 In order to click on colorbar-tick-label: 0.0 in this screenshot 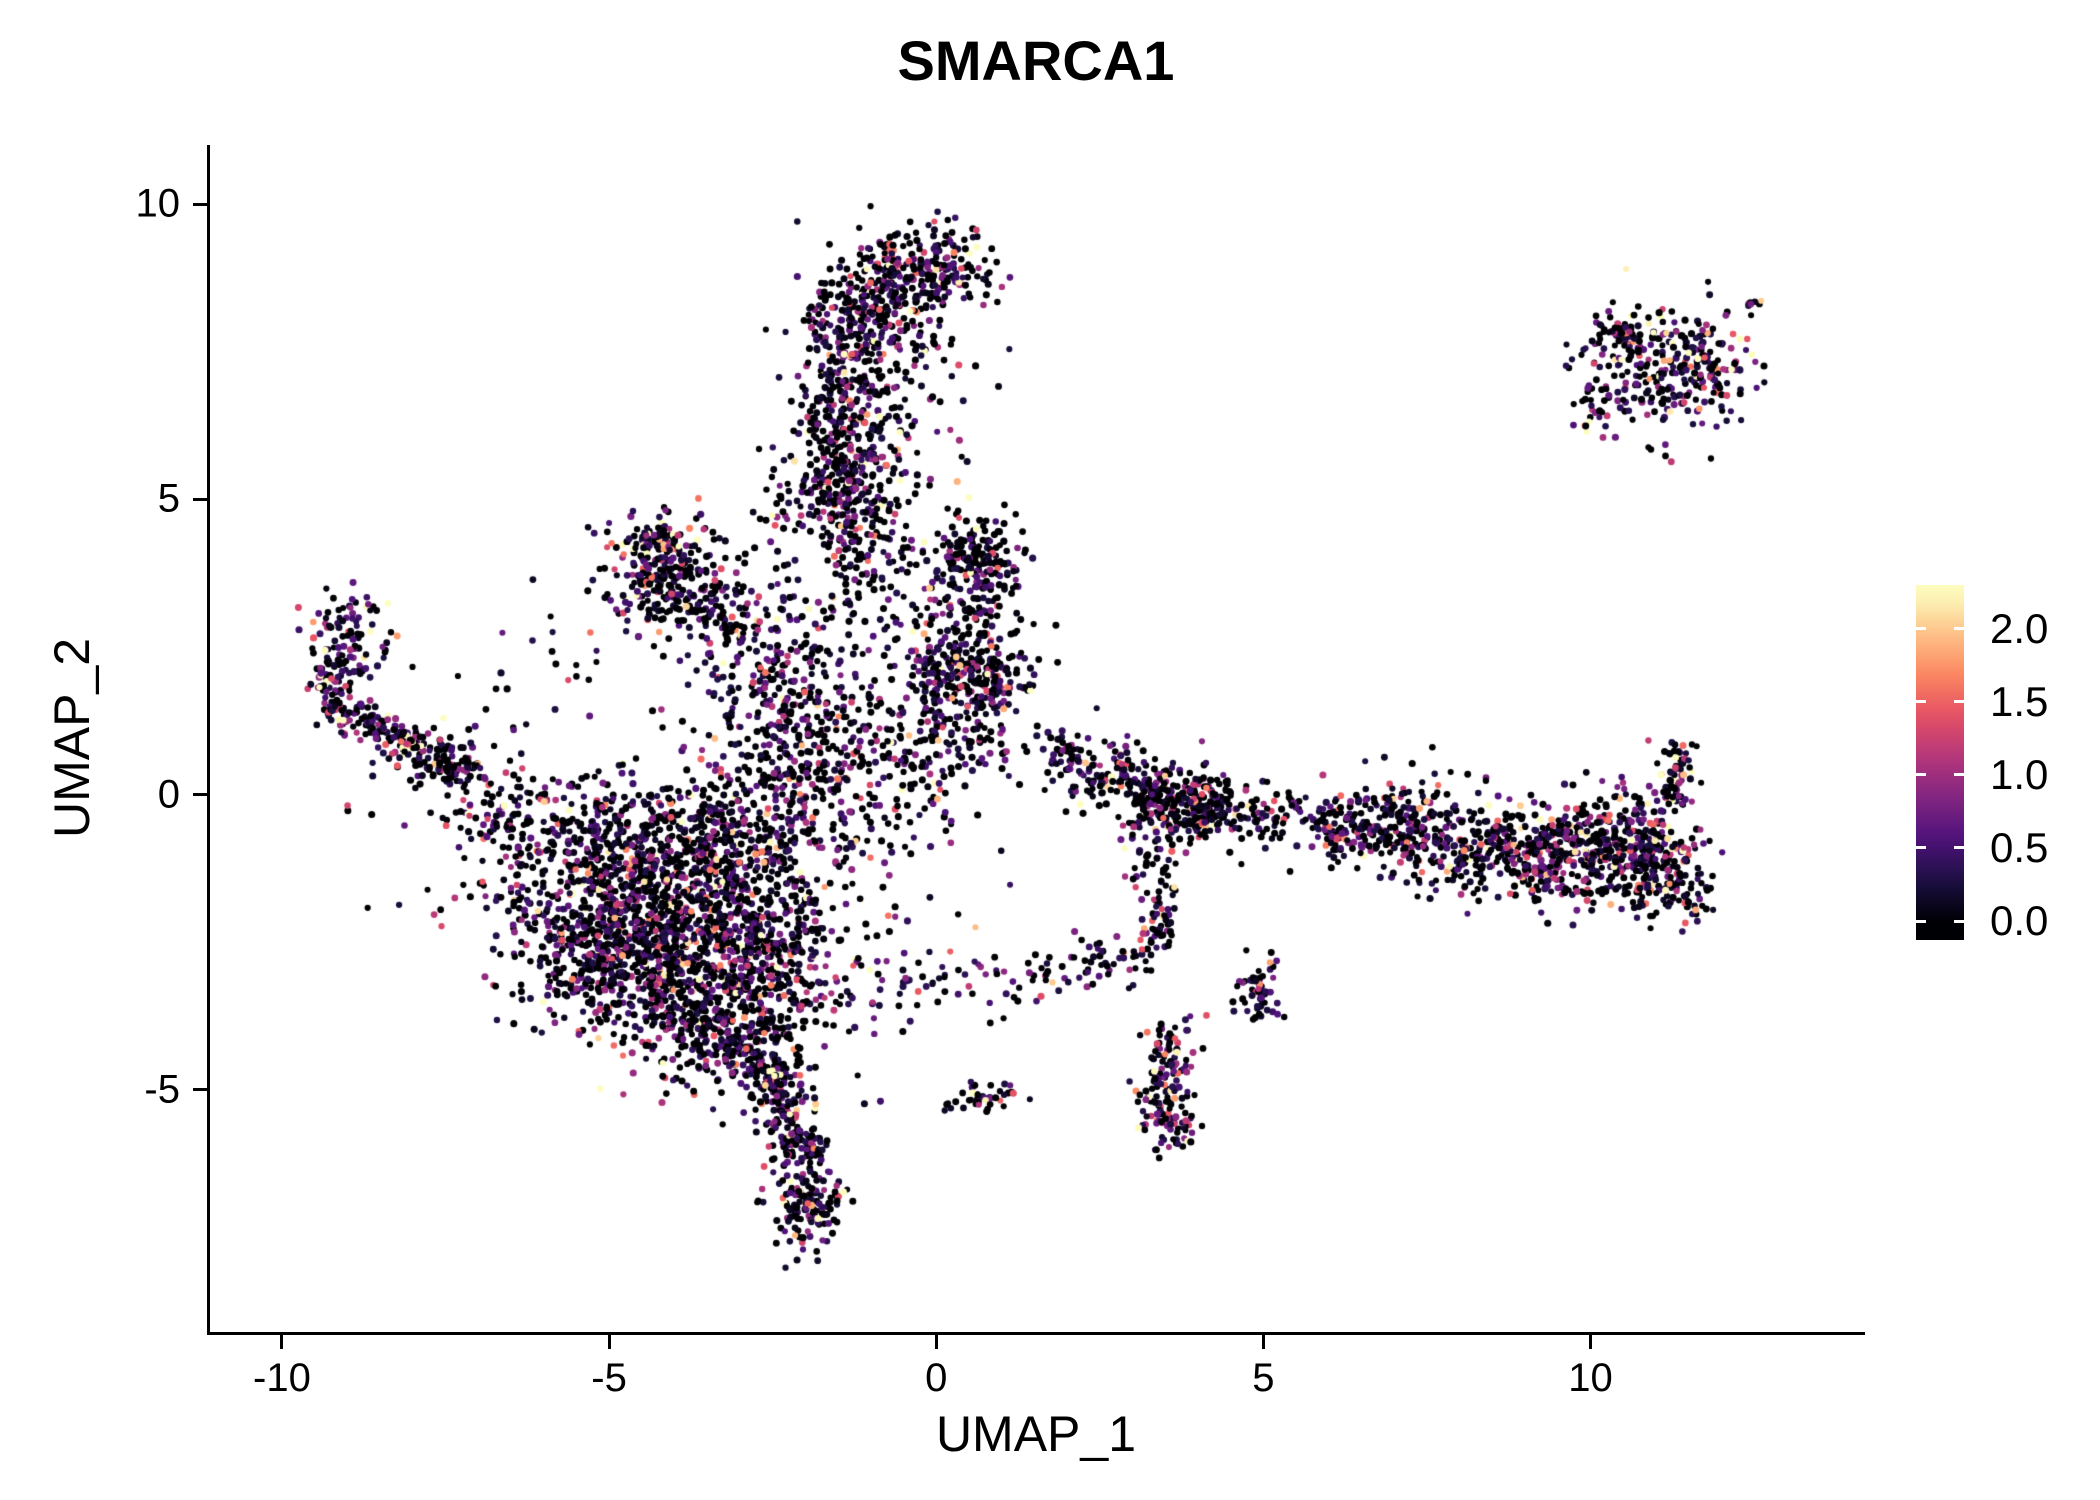, I will do `click(2019, 920)`.